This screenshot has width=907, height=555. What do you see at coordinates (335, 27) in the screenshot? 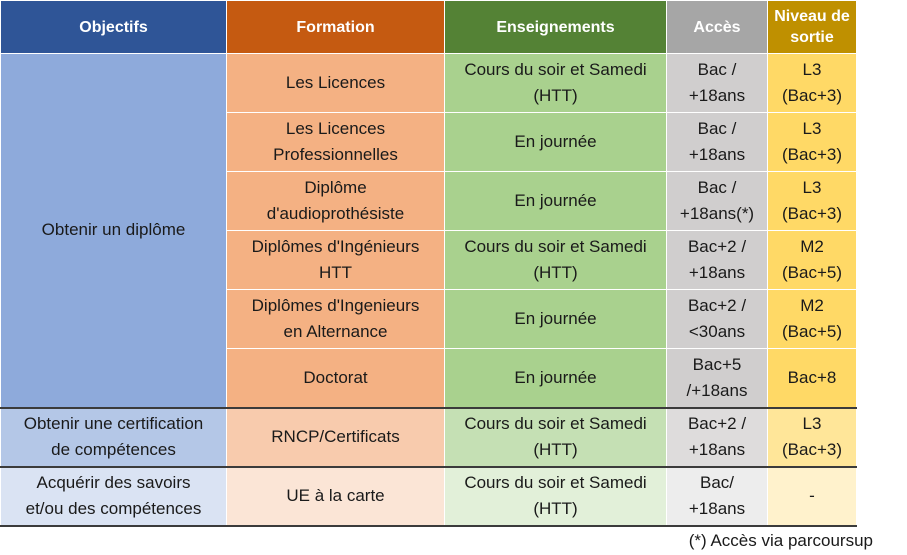
I see `header-formation: Formation` at bounding box center [335, 27].